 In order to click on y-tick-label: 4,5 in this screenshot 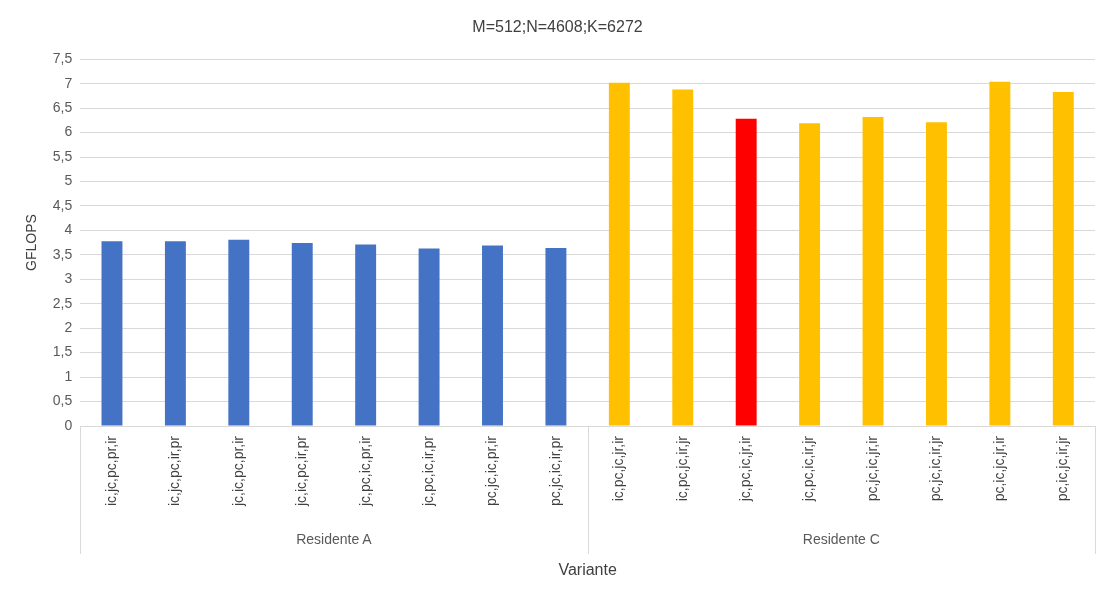, I will do `click(62, 204)`.